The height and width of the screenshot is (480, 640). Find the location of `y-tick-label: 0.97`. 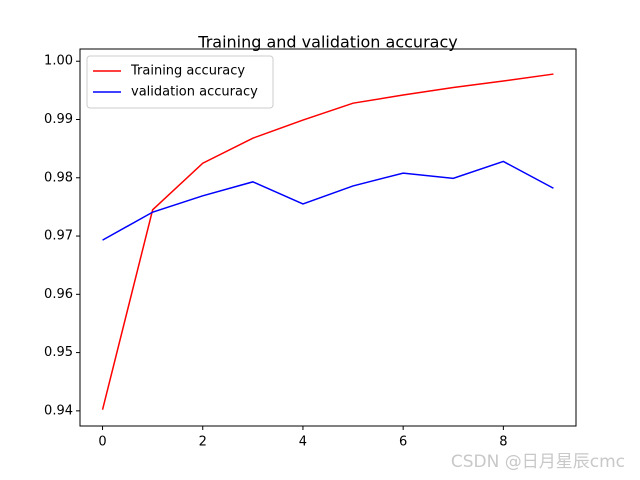

y-tick-label: 0.97 is located at coordinates (58, 236).